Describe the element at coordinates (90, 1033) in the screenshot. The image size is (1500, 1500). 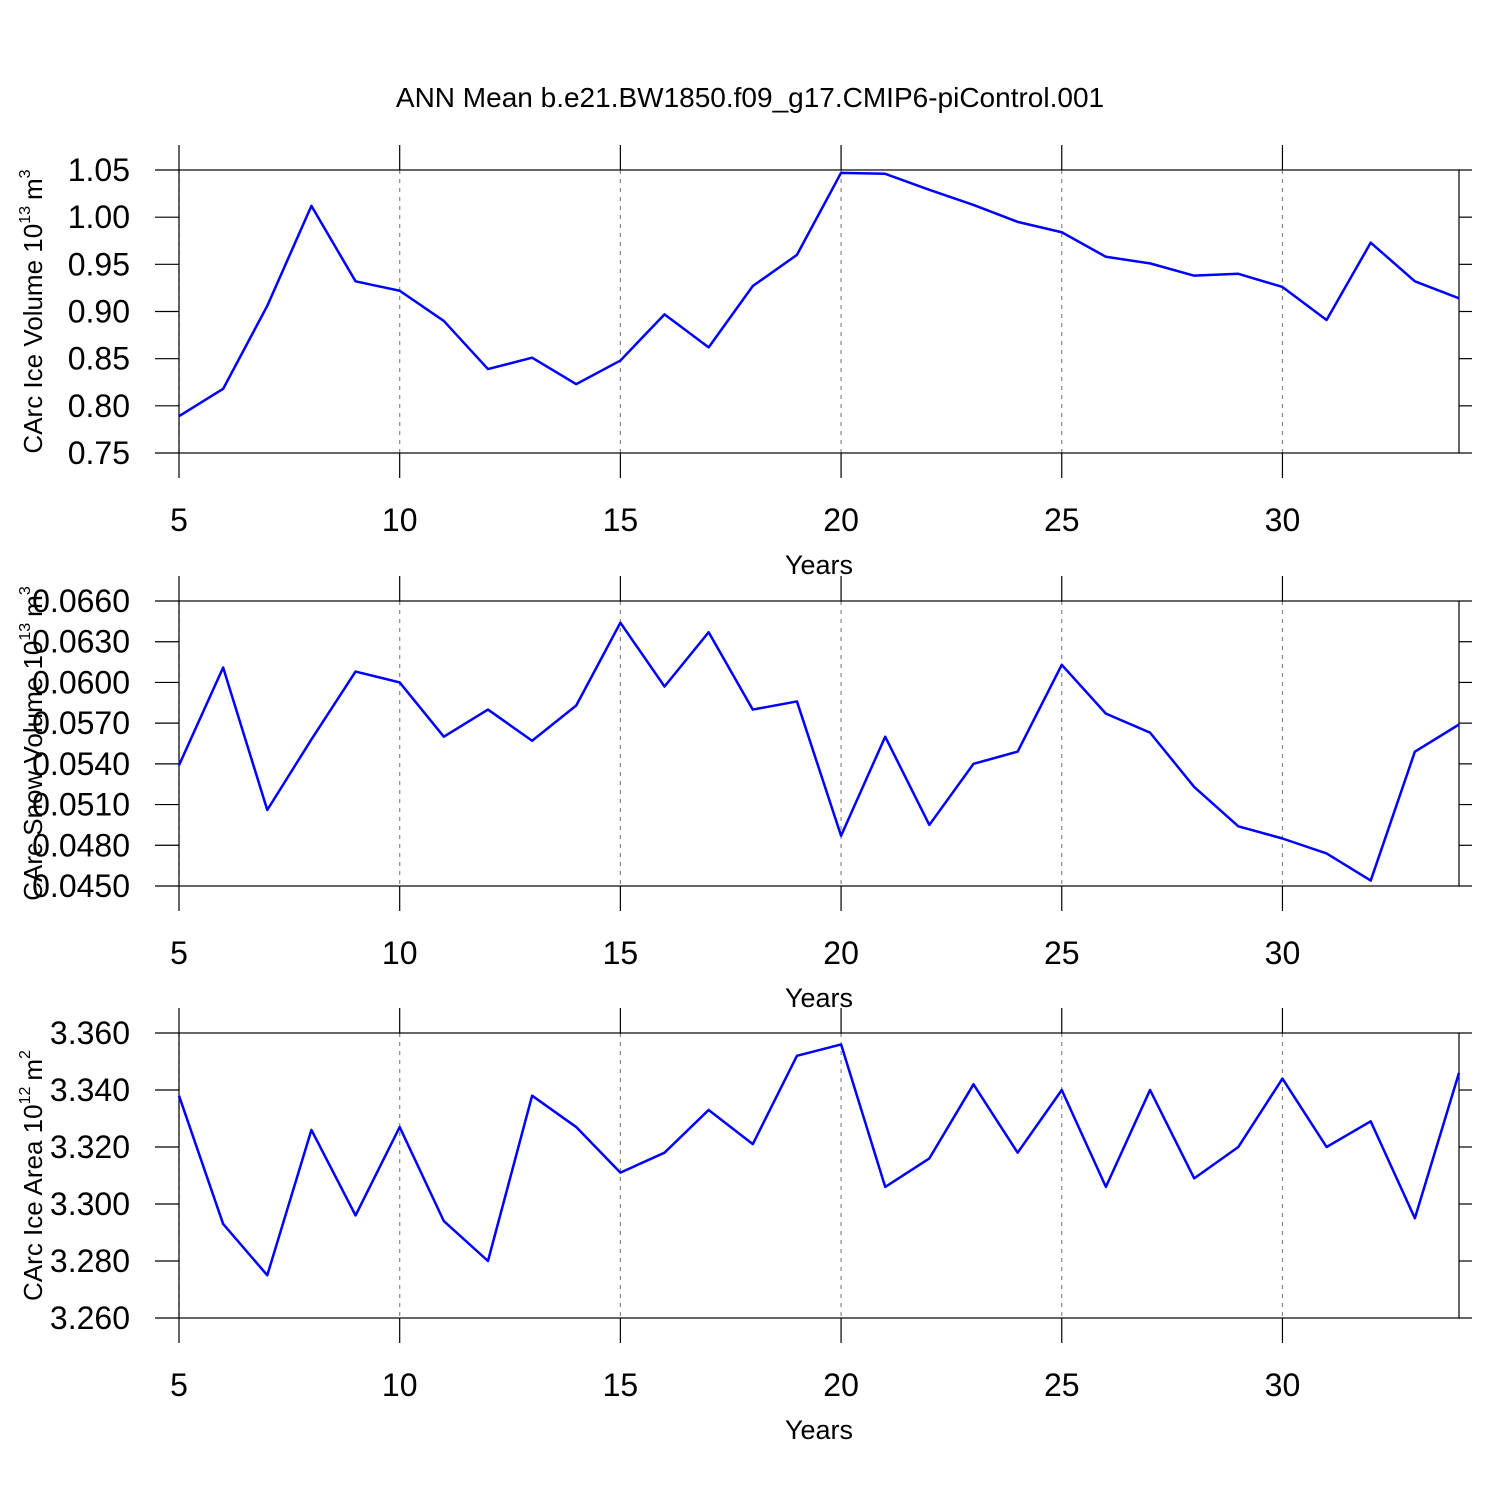
I see `y-tick-label: 3.360` at that location.